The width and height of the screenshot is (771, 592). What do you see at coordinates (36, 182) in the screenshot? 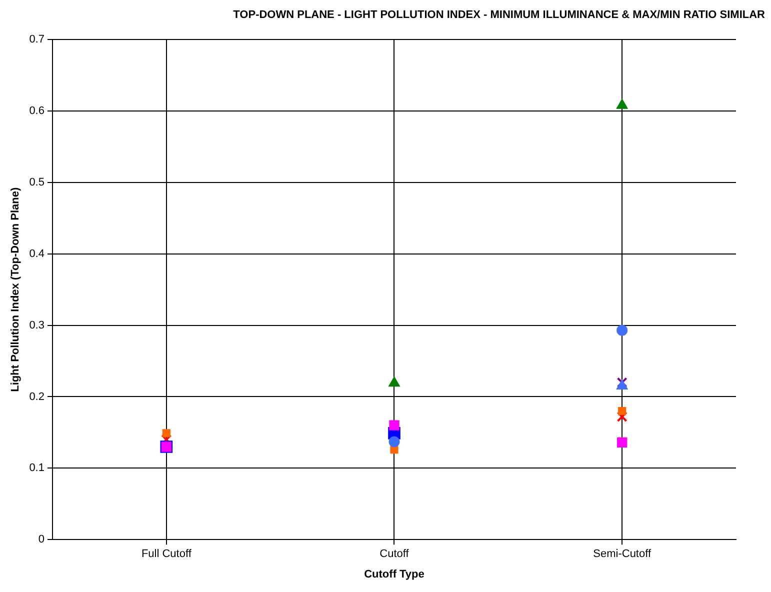
I see `y-tick-label: 0.5` at bounding box center [36, 182].